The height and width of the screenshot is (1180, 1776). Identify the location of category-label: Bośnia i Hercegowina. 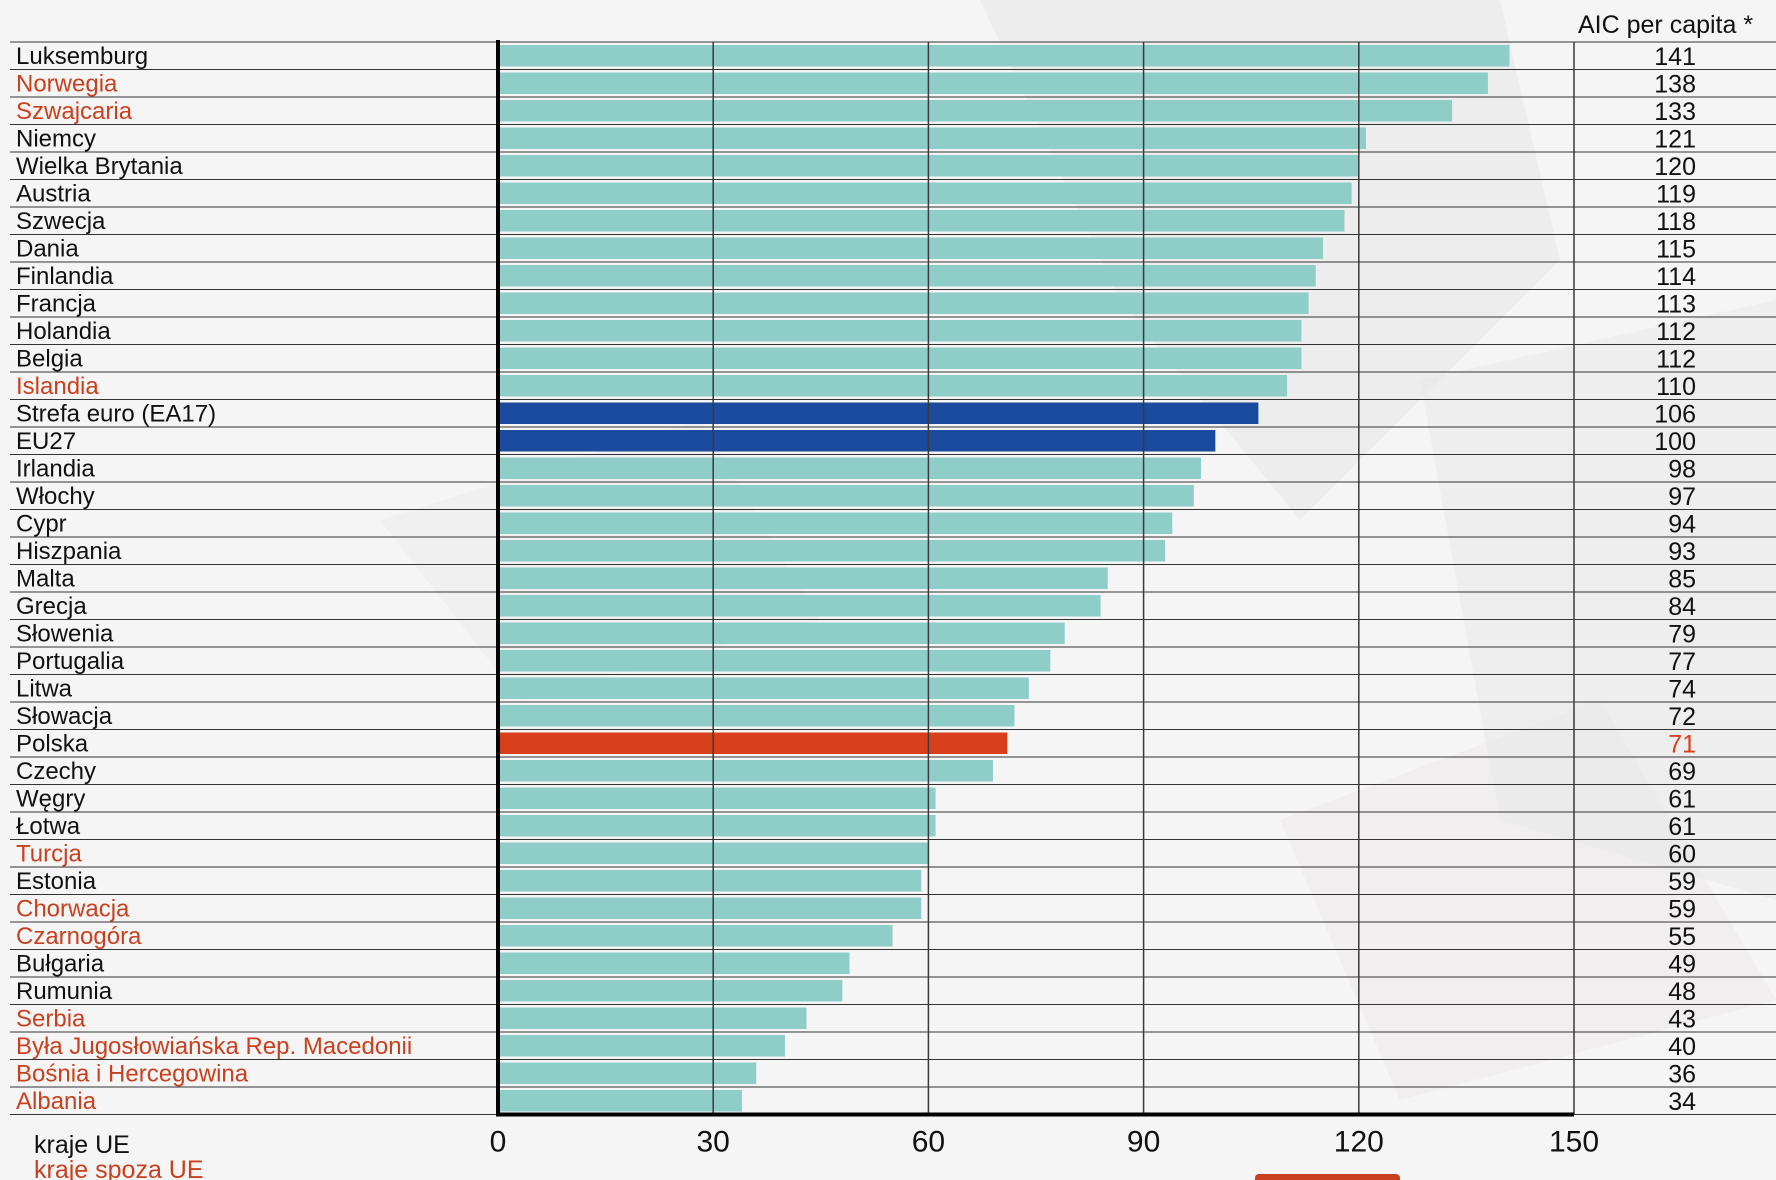
(132, 1074).